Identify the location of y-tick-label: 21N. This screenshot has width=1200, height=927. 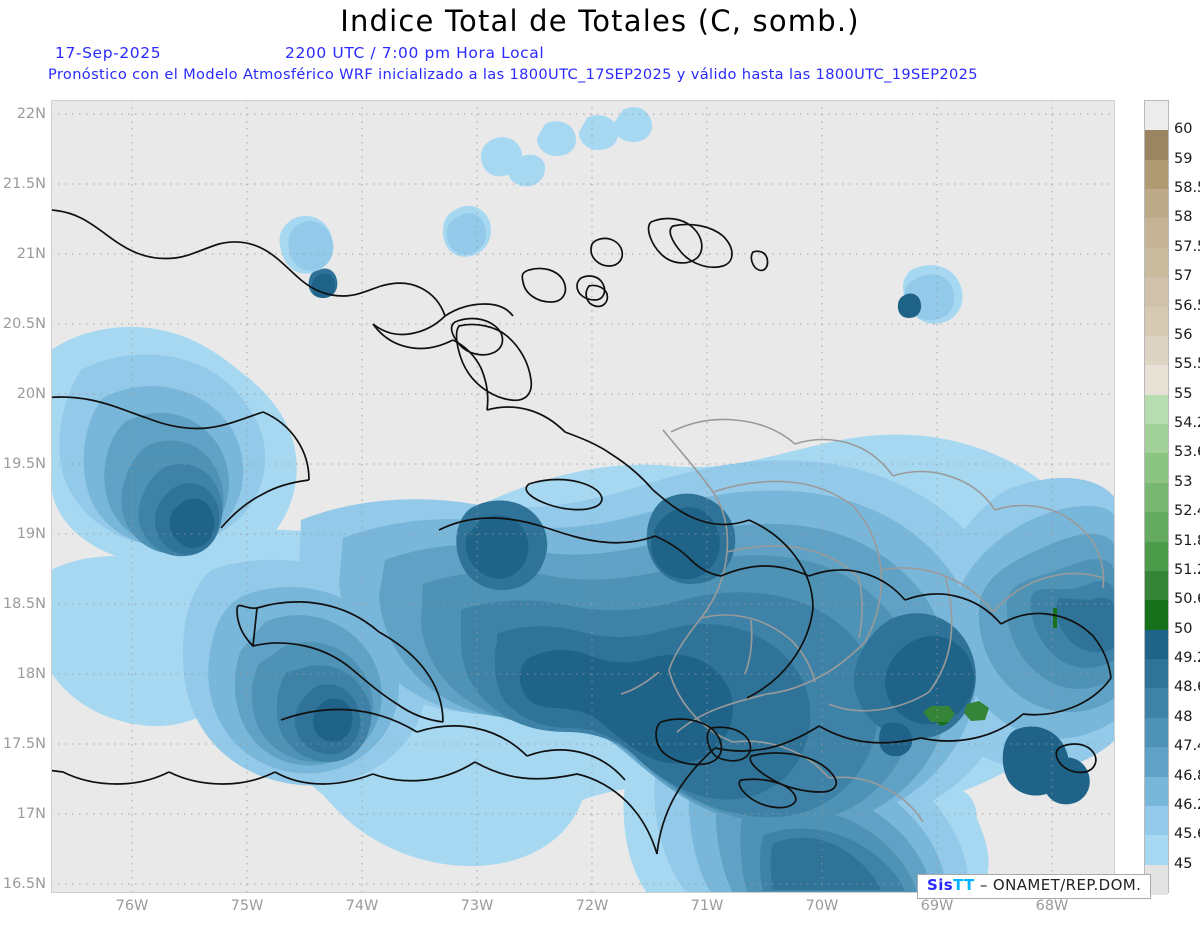
(31, 254).